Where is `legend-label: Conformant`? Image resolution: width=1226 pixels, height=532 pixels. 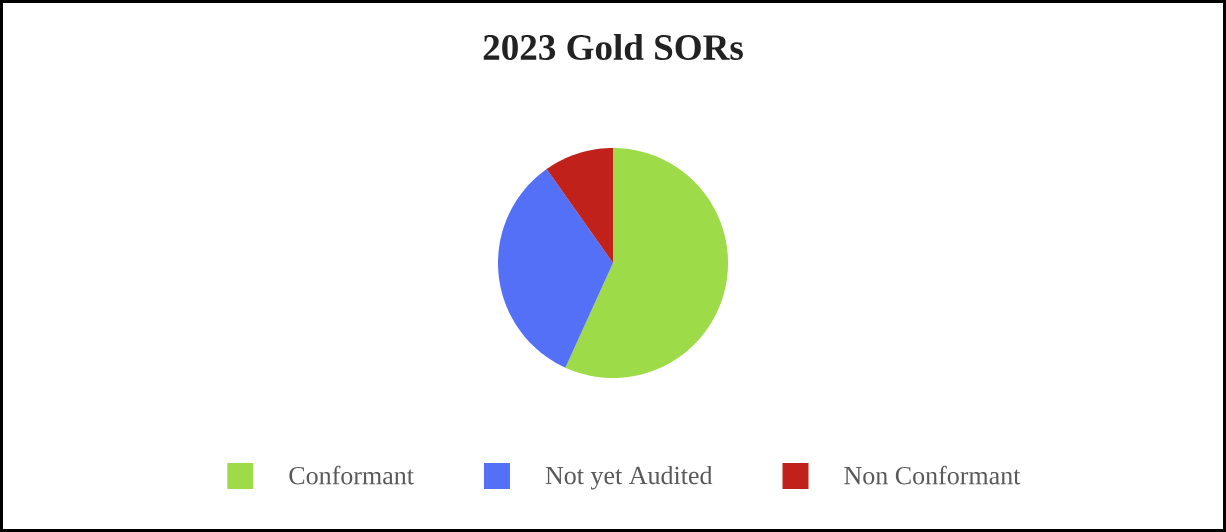
legend-label: Conformant is located at coordinates (351, 475).